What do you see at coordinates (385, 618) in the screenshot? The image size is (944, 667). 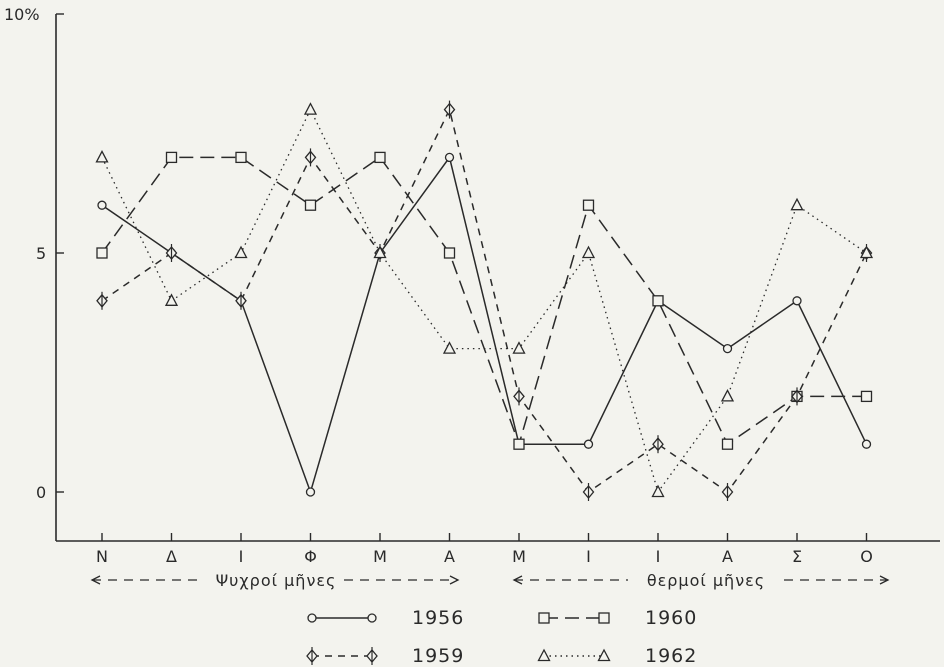 I see `legend-item-1956: 1956` at bounding box center [385, 618].